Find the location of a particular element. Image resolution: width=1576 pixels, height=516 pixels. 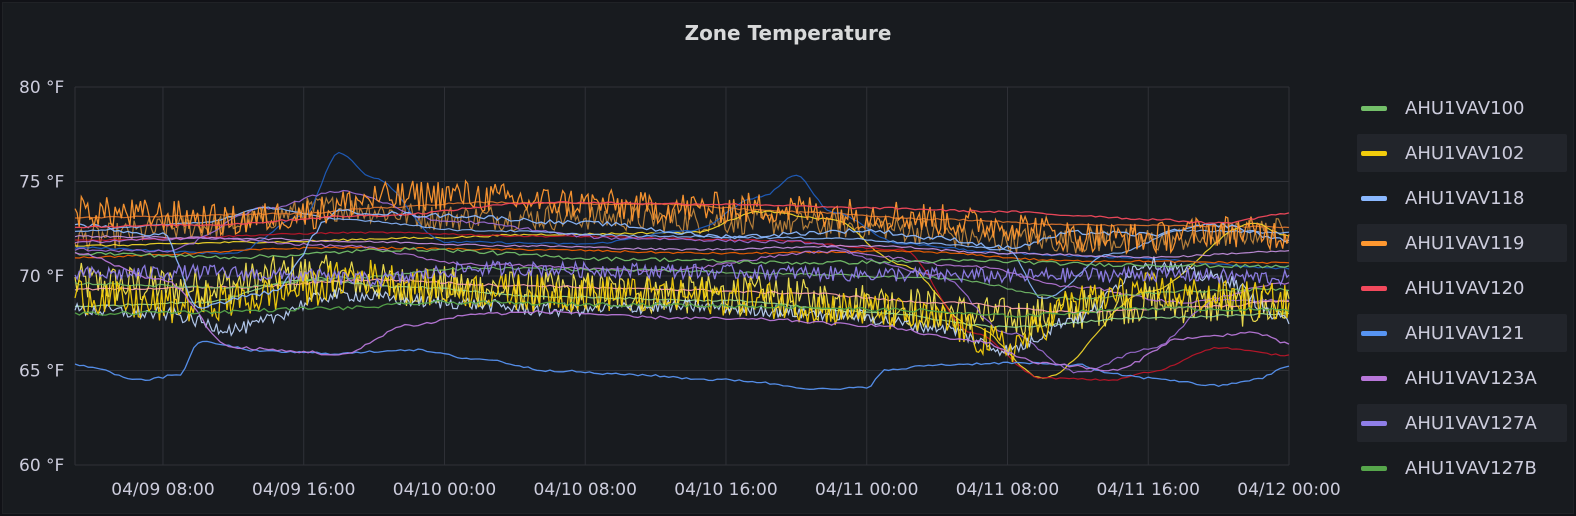

legend-item-ahu1vav100: AHU1VAV100 is located at coordinates (1462, 108).